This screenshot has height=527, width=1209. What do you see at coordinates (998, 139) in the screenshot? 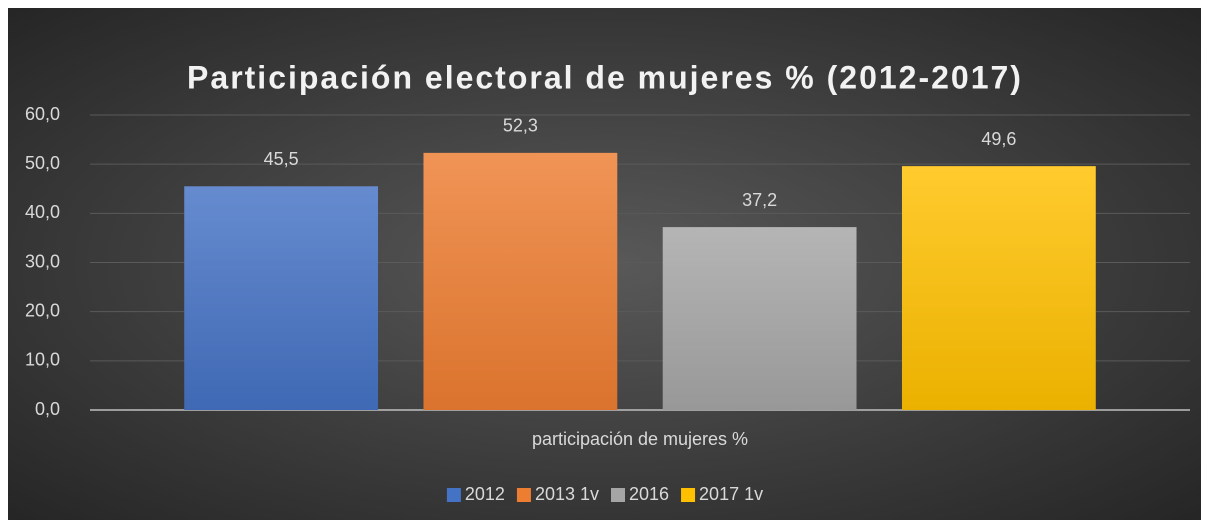
I see `data-label: 49,6` at bounding box center [998, 139].